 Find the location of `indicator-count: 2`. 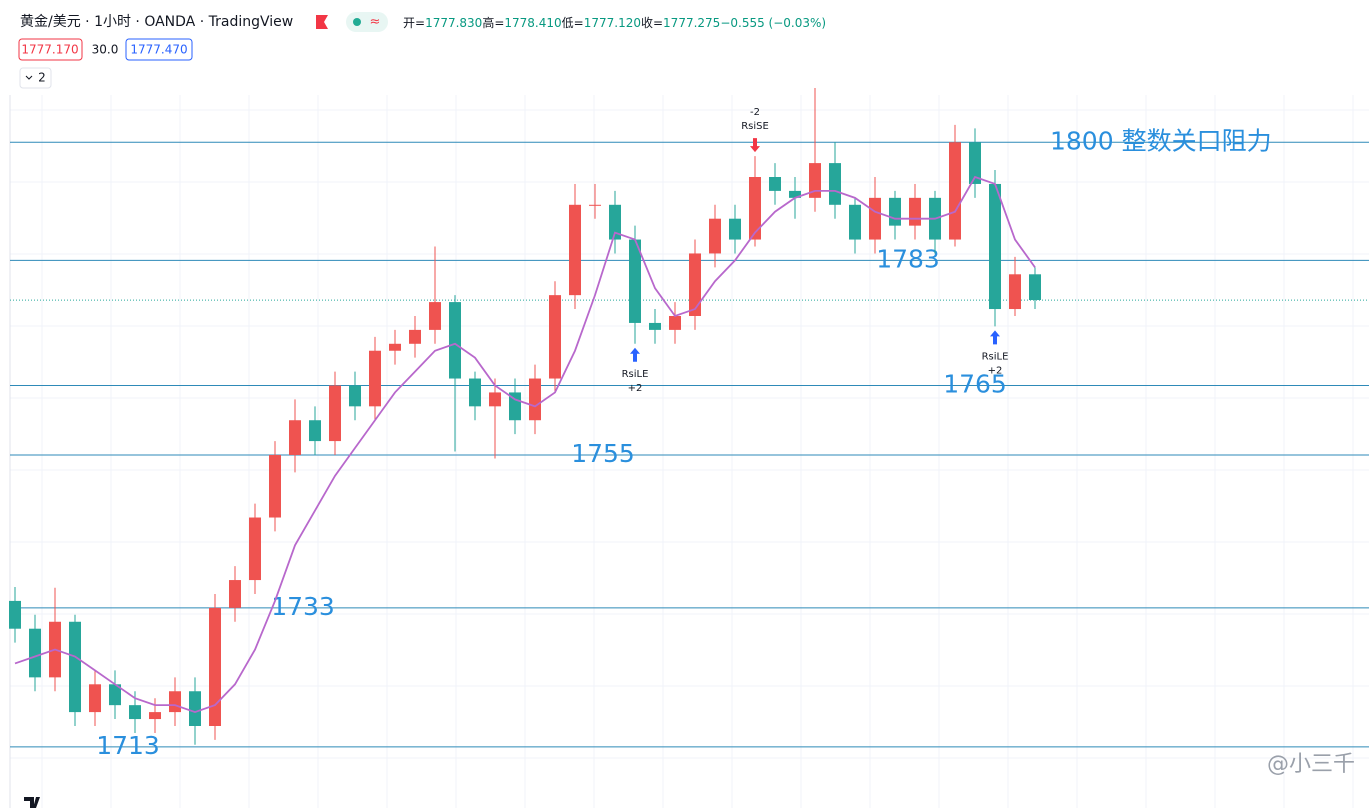

indicator-count: 2 is located at coordinates (42, 78).